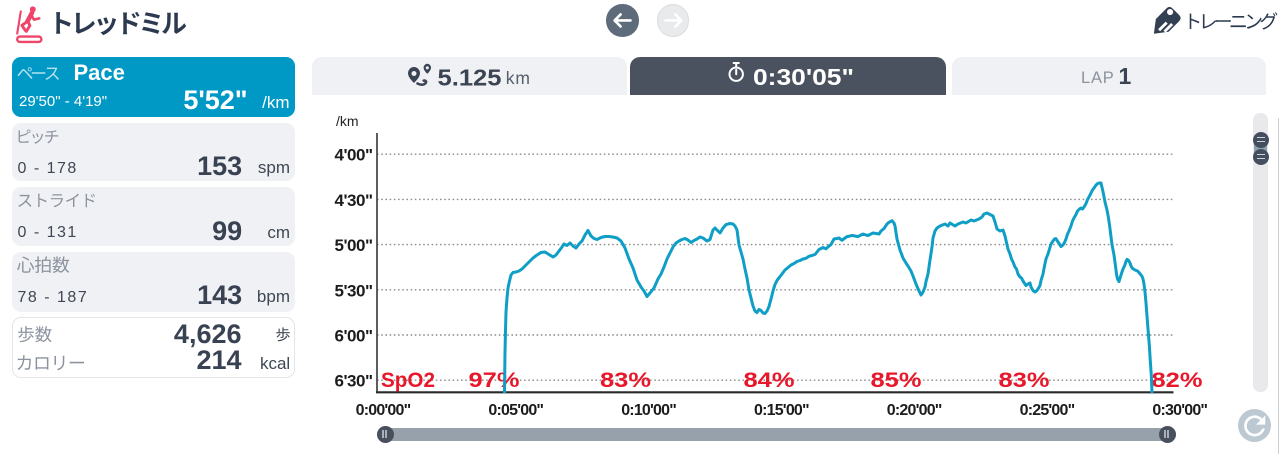  Describe the element at coordinates (354, 290) in the screenshot. I see `svg-text: 5'30"` at that location.